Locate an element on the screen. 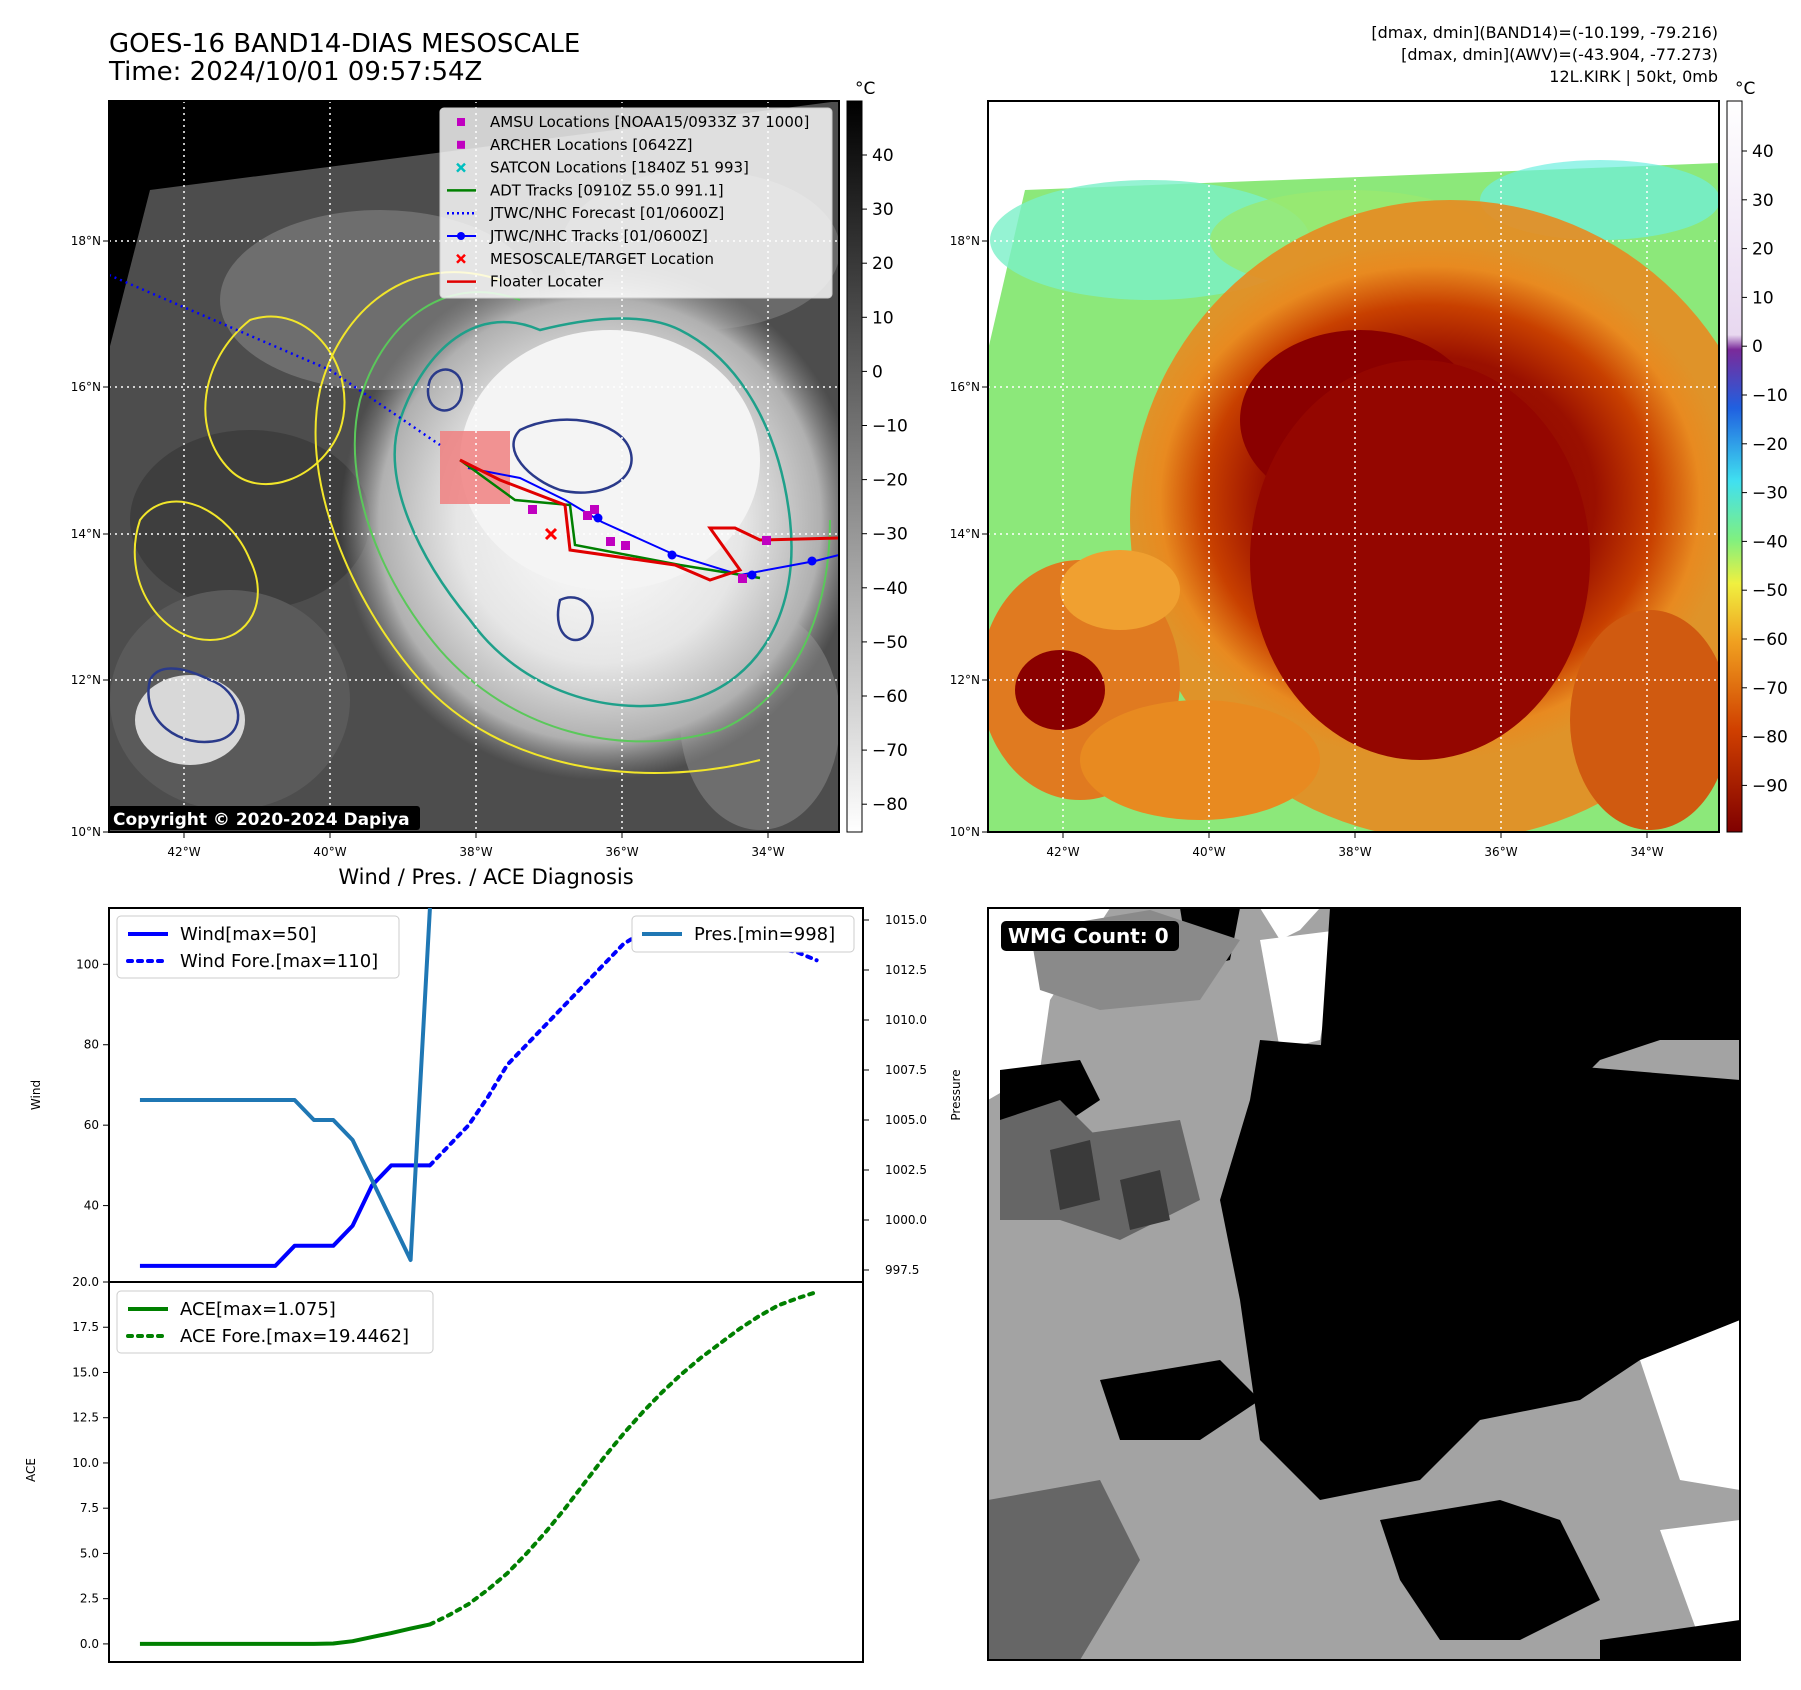  ace-axis-label: ACE is located at coordinates (31, 1470).